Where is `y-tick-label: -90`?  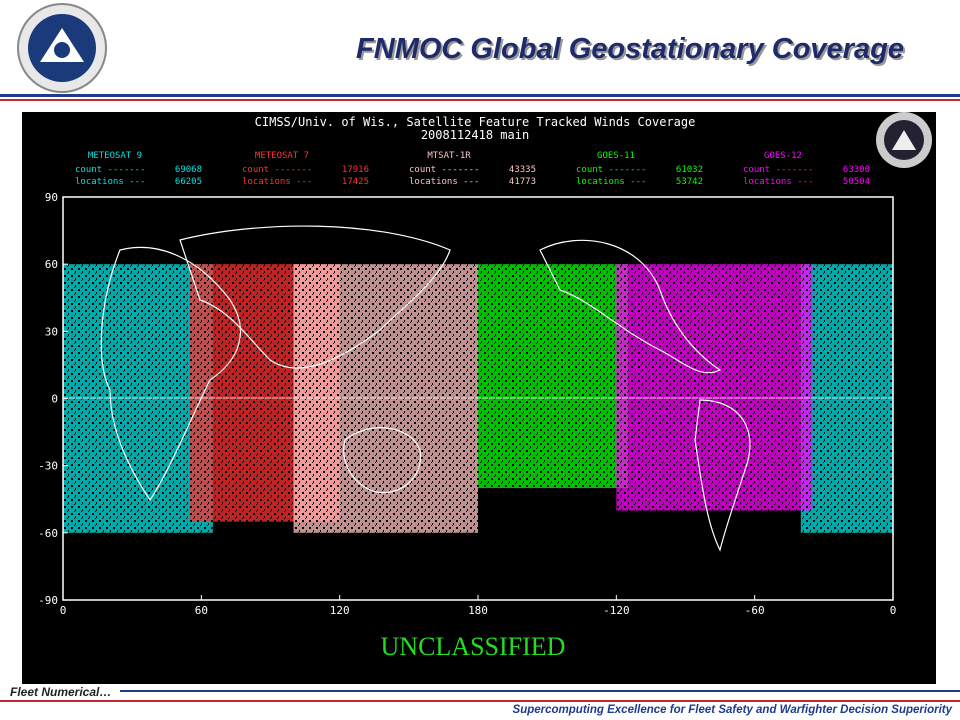 y-tick-label: -90 is located at coordinates (48, 600).